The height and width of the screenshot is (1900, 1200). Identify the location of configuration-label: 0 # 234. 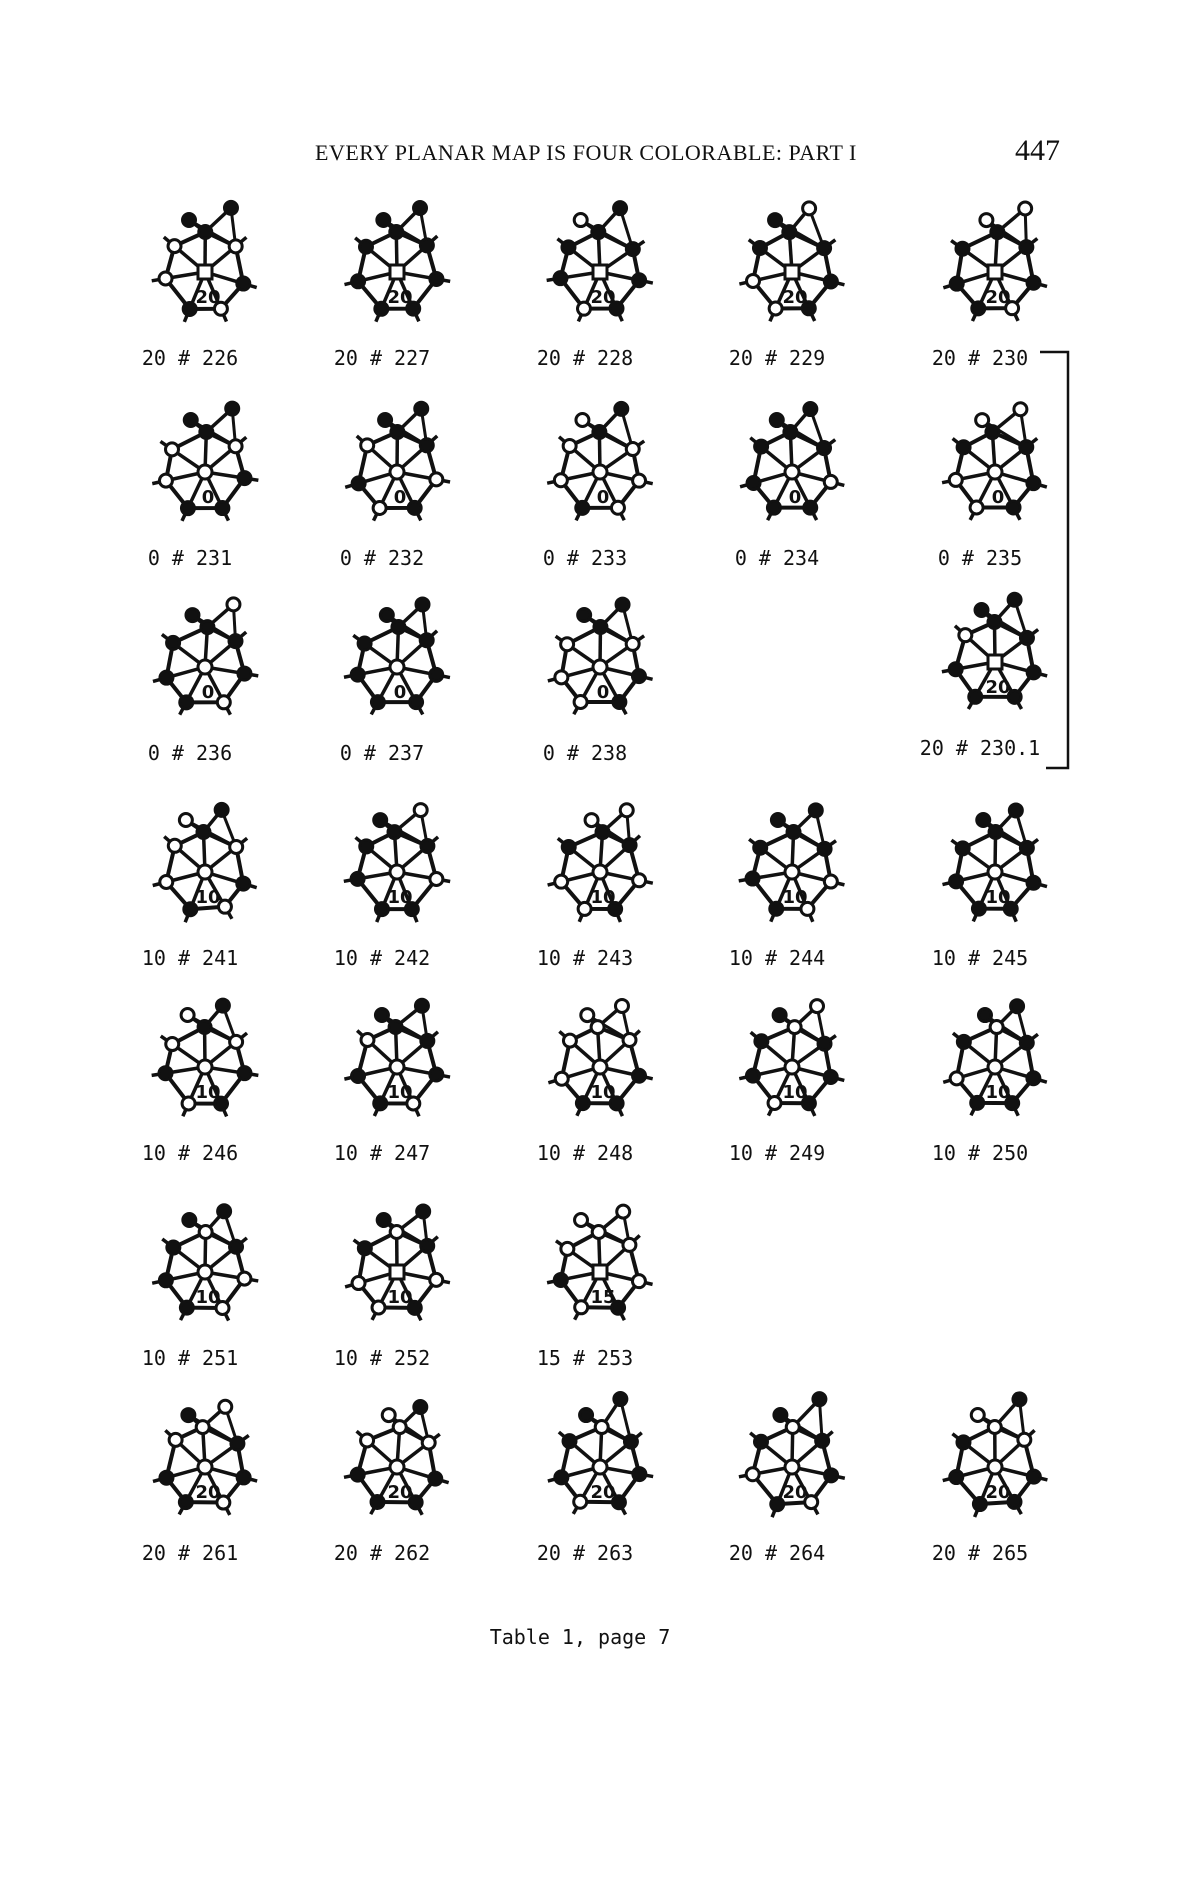
(777, 558).